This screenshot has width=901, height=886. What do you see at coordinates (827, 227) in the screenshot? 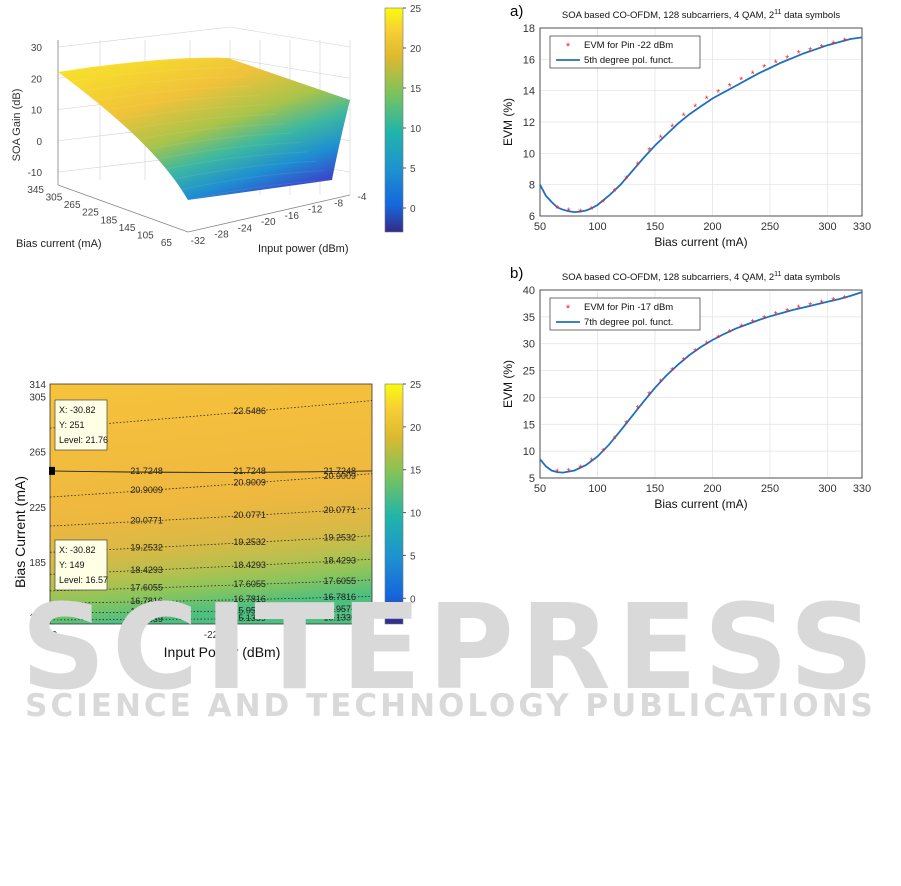
I see `x-tick-label: 300` at bounding box center [827, 227].